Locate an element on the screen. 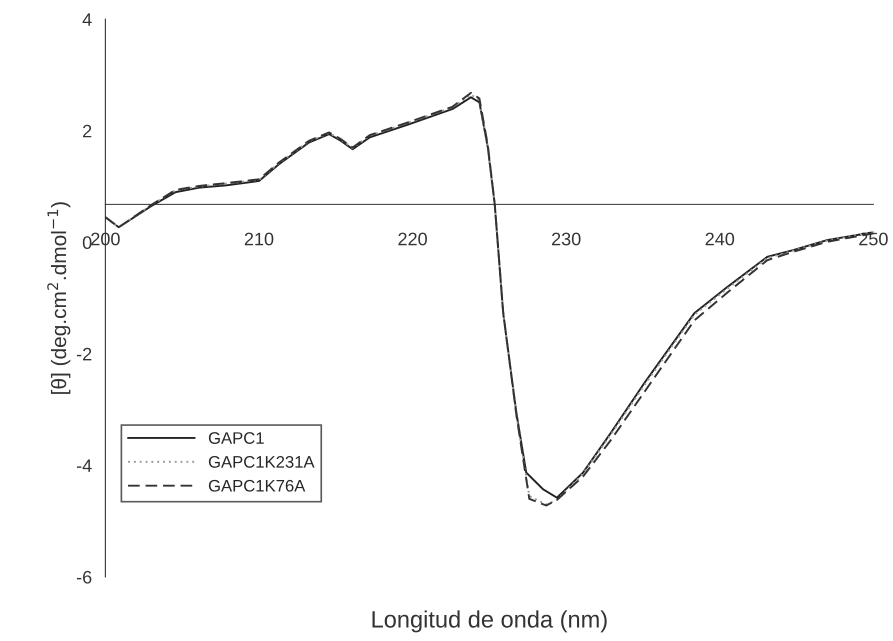 The height and width of the screenshot is (641, 893). legend-label: GAPC1 is located at coordinates (236, 438).